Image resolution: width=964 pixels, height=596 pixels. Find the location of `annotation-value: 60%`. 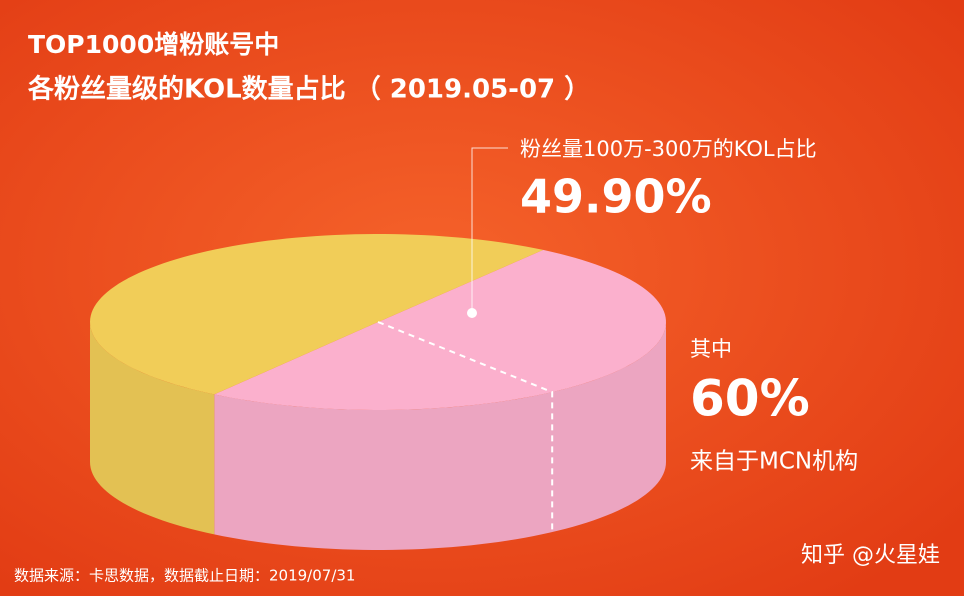

annotation-value: 60% is located at coordinates (750, 399).